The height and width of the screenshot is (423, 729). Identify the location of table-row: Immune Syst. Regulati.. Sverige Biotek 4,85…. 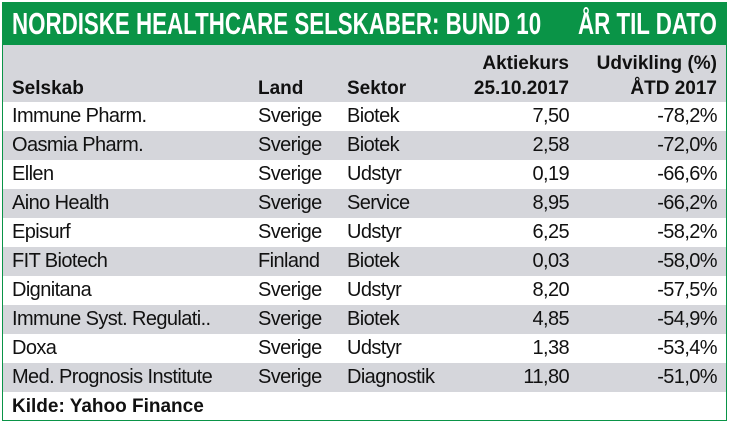
(364, 319).